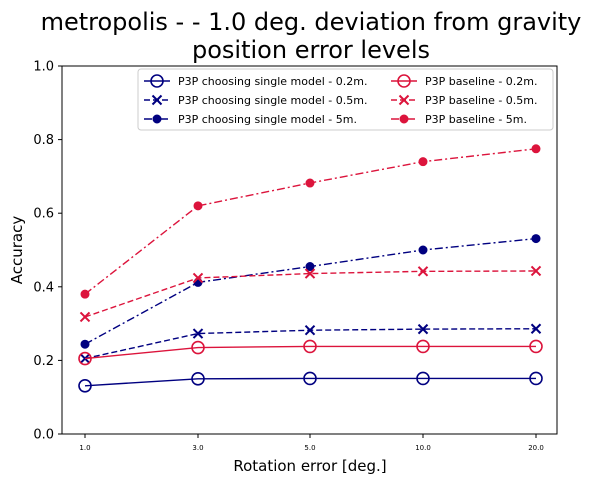 Image resolution: width=594 pixels, height=488 pixels. I want to click on legend-label: P3P baseline - 0.2m., so click(481, 81).